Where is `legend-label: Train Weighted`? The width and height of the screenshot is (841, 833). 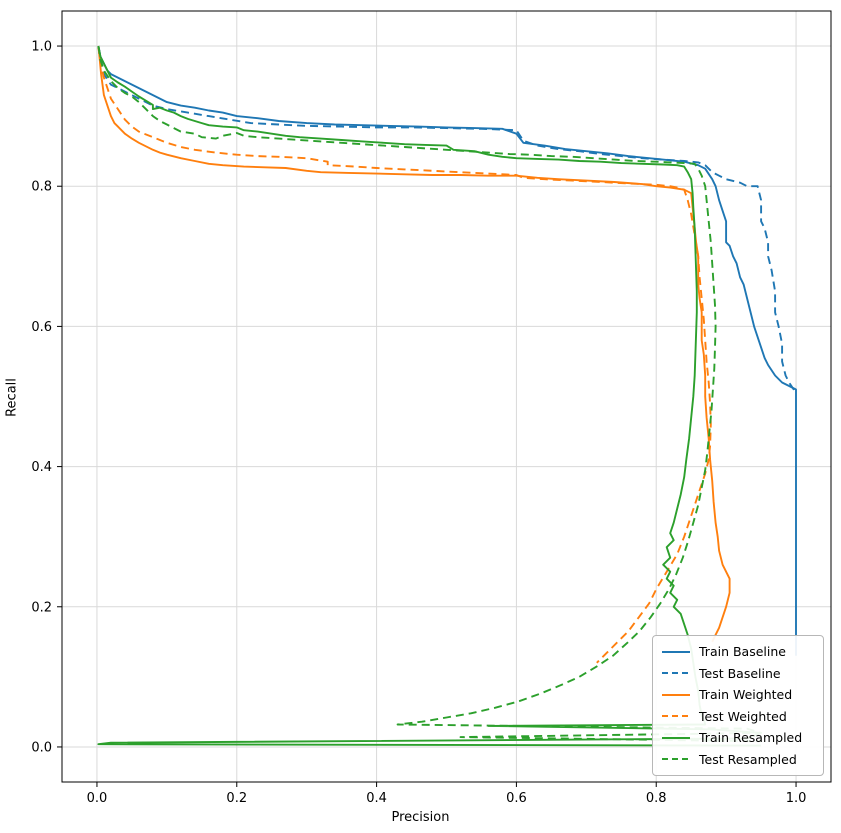
legend-label: Train Weighted is located at coordinates (746, 695).